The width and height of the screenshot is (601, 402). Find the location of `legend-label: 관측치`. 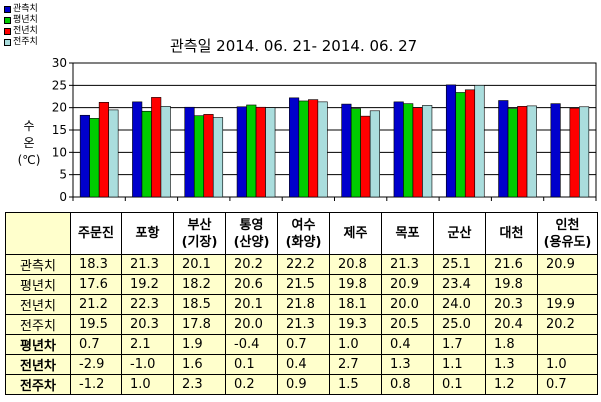

legend-label: 관측치 is located at coordinates (25, 9).